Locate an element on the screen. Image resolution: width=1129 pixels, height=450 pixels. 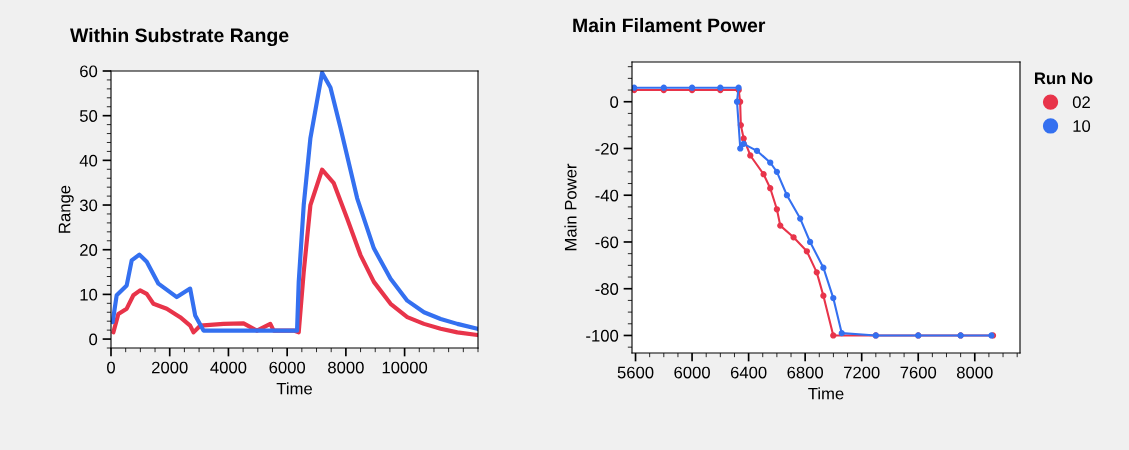
y-tick-label: 50 is located at coordinates (88, 116).